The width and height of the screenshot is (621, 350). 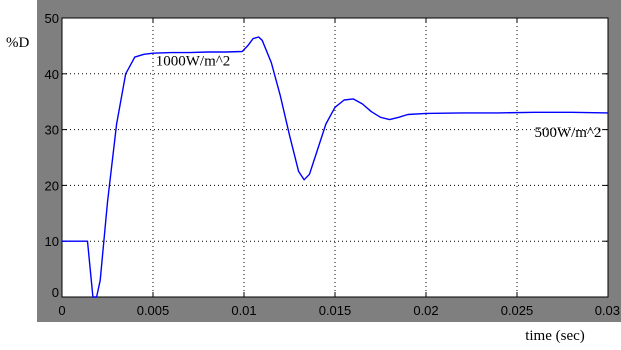 I want to click on x-tick-label: 0, so click(x=61, y=310).